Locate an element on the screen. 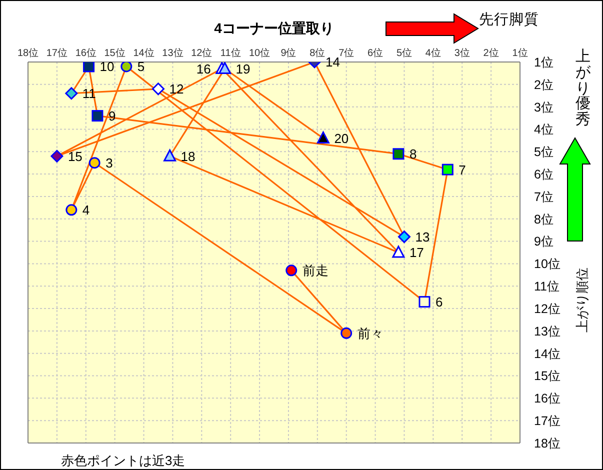 The image size is (603, 470). x-tick-label: 6位 is located at coordinates (376, 53).